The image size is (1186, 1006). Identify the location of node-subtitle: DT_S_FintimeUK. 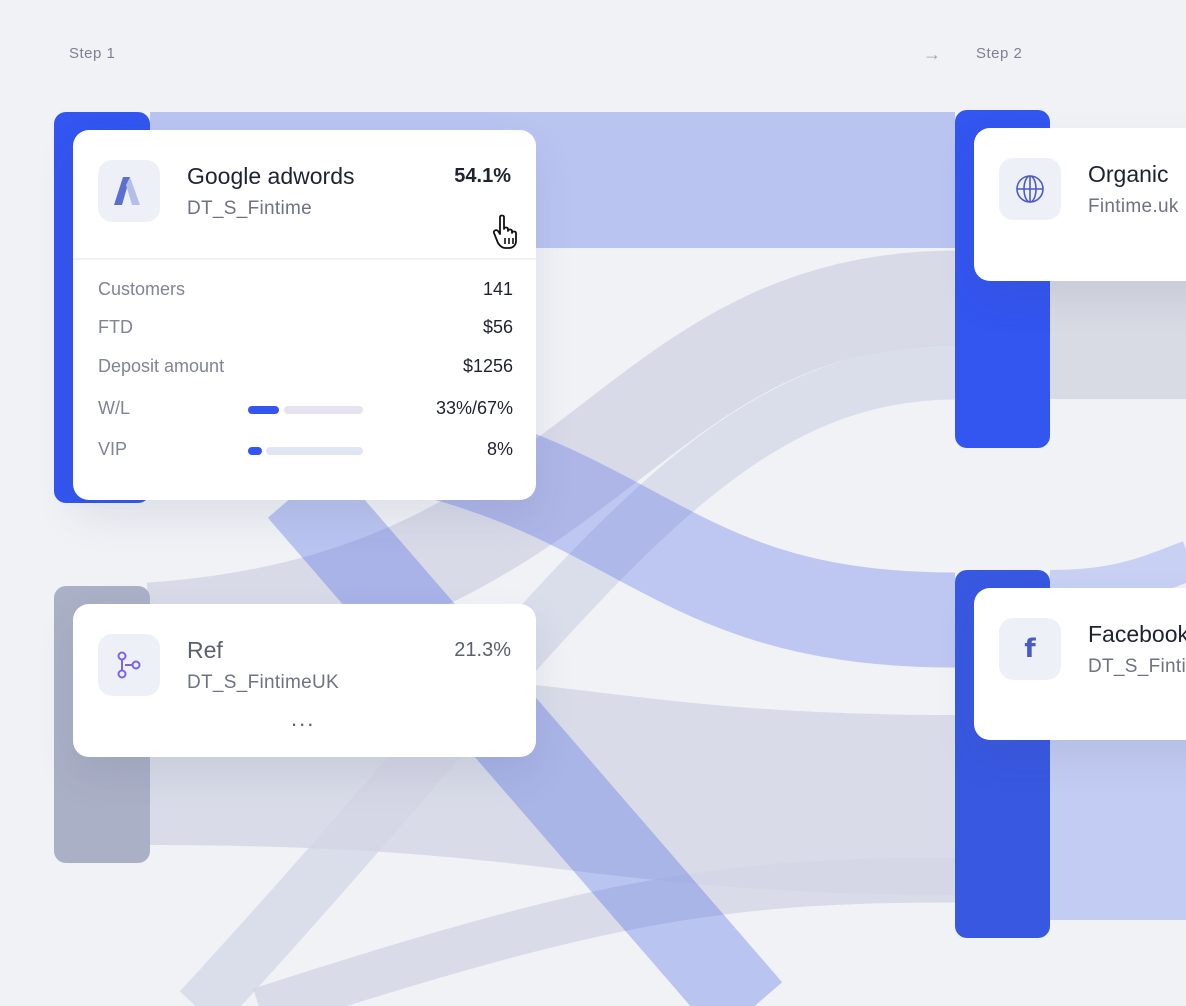
(263, 682).